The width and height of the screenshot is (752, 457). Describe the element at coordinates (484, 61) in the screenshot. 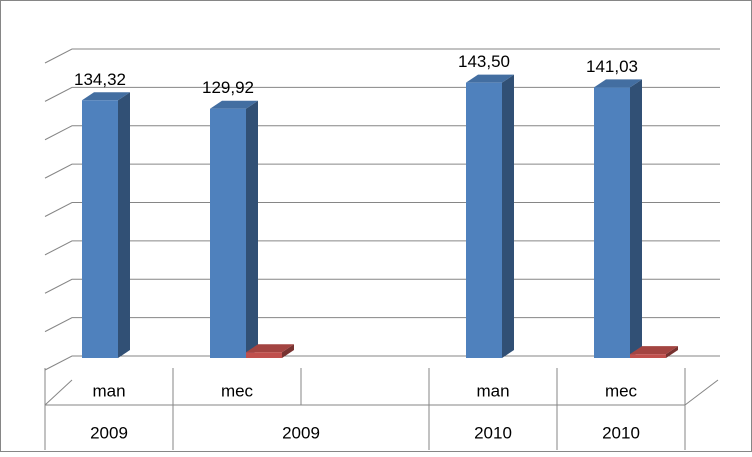

I see `data-label: 143,50` at that location.